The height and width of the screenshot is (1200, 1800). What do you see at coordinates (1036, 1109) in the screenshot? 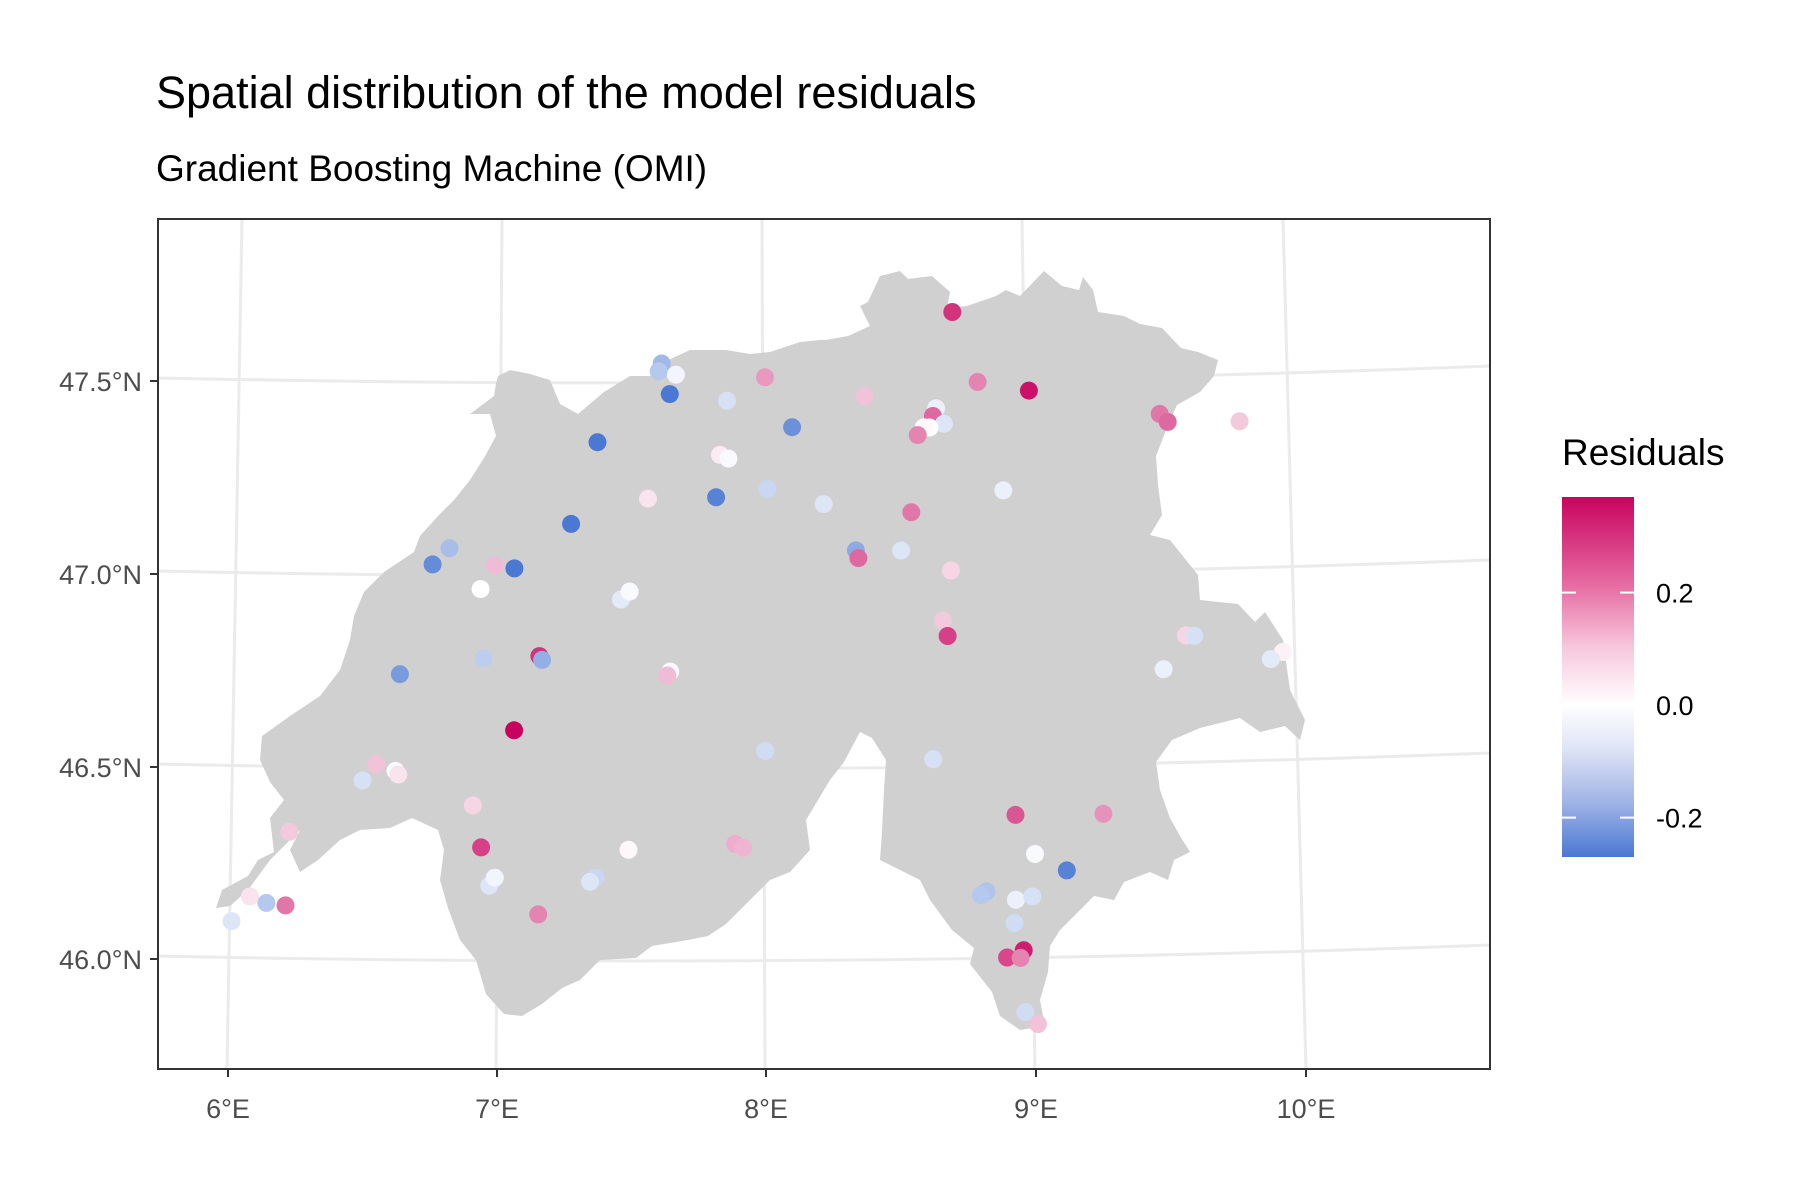
I see `x-tick-label: 9°E` at bounding box center [1036, 1109].